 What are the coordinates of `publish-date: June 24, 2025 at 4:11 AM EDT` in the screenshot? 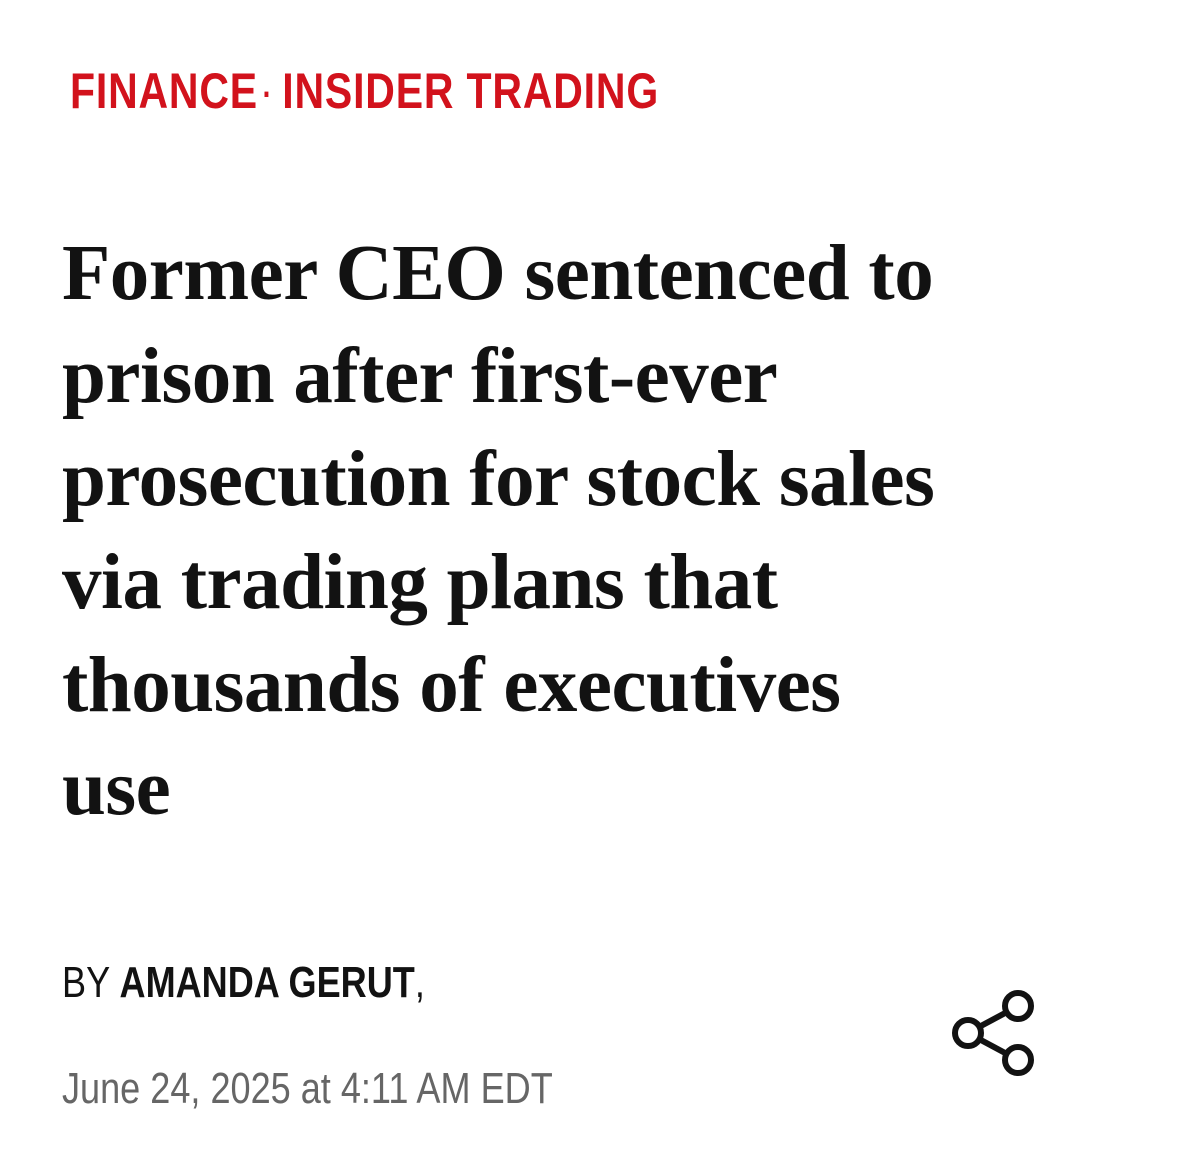 It's located at (361, 1089).